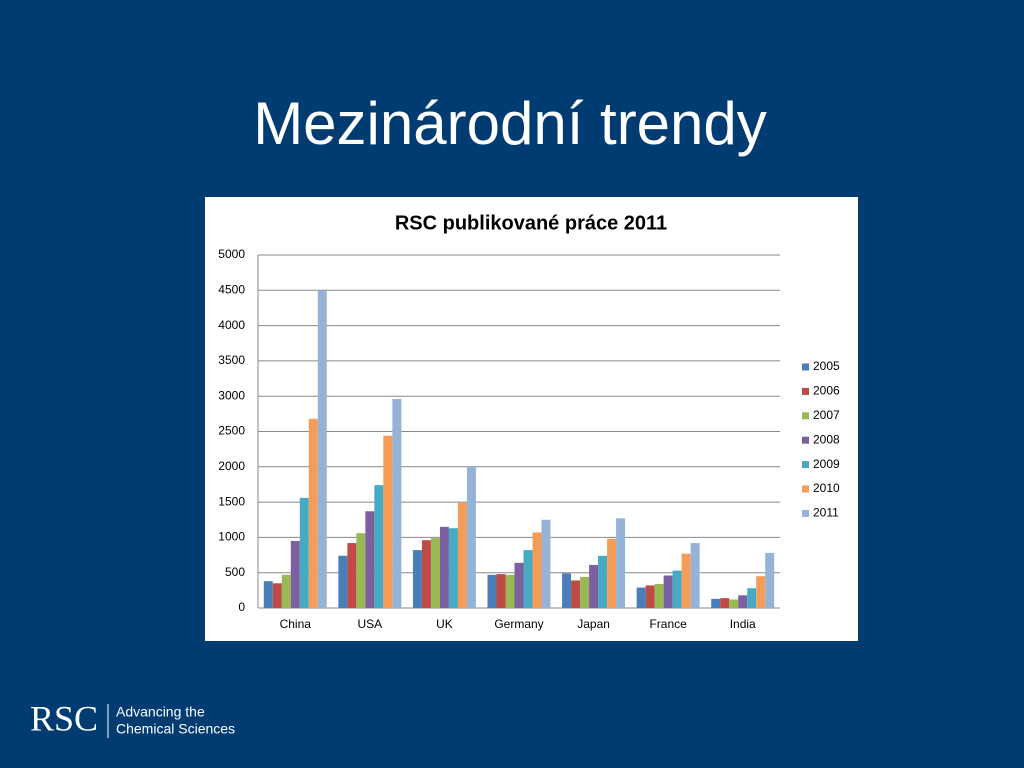 The width and height of the screenshot is (1024, 768). What do you see at coordinates (531, 223) in the screenshot?
I see `chart-title: RSC publikované práce 2011` at bounding box center [531, 223].